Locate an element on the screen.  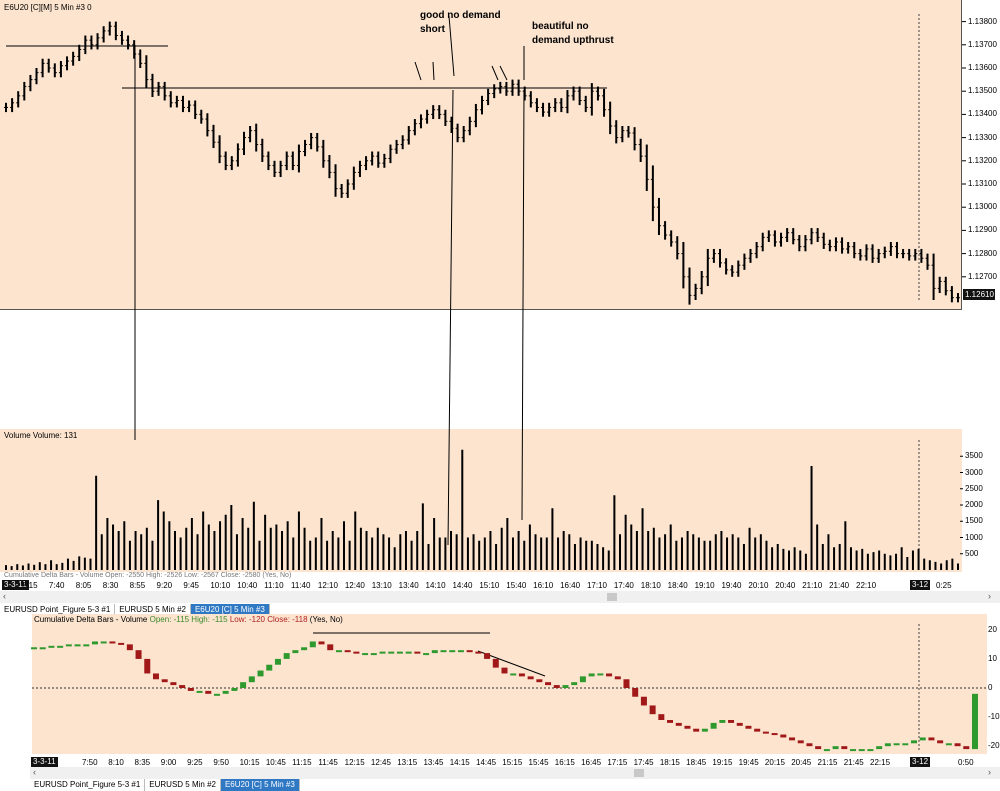
time-axis-bottom-label: 11:45 is located at coordinates (328, 762).